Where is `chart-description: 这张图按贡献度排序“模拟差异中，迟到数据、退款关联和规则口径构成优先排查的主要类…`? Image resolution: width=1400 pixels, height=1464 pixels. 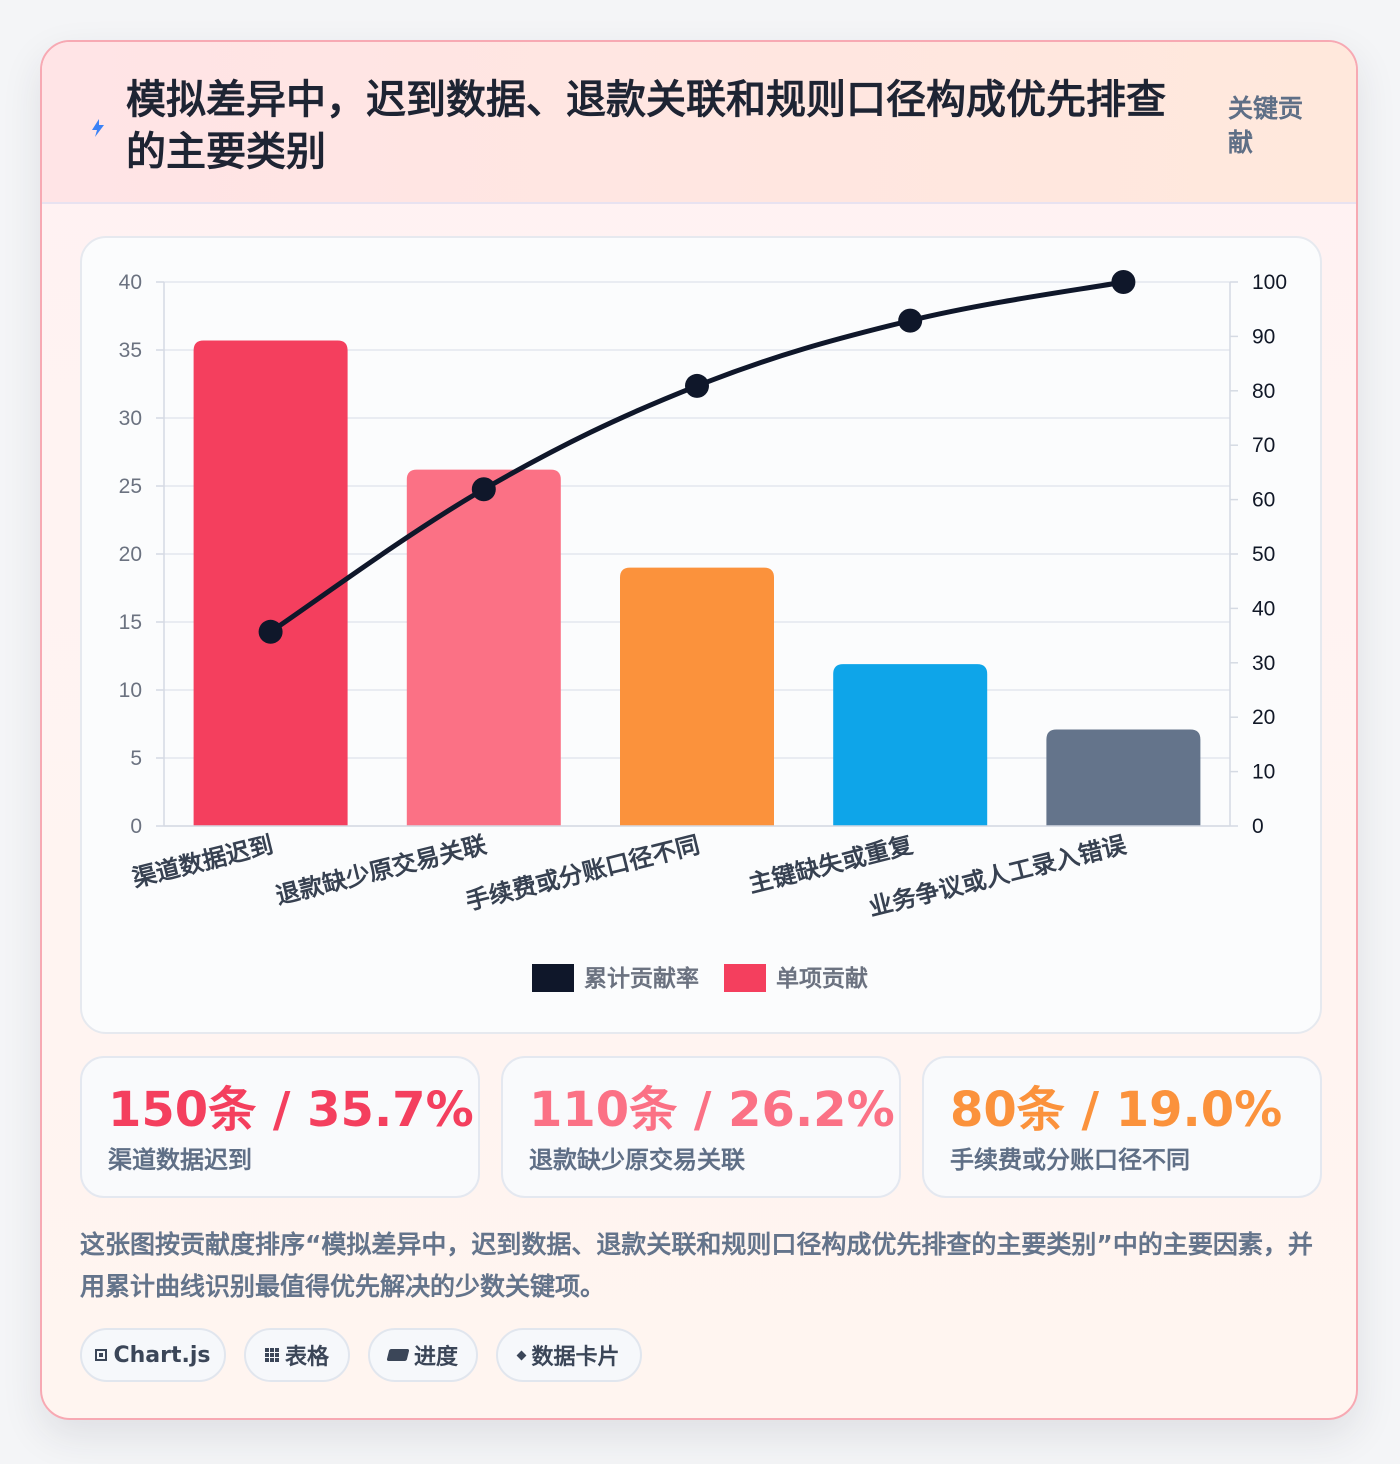
chart-description: 这张图按贡献度排序“模拟差异中，迟到数据、退款关联和规则口径构成优先排查的主要类… is located at coordinates (696, 1265).